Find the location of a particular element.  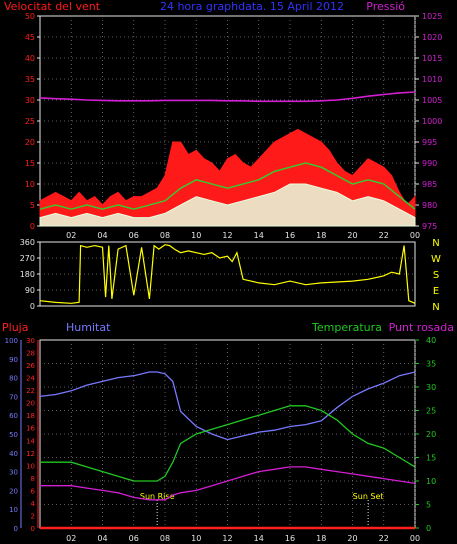

pressure-tick-label: 995 is located at coordinates (429, 142).